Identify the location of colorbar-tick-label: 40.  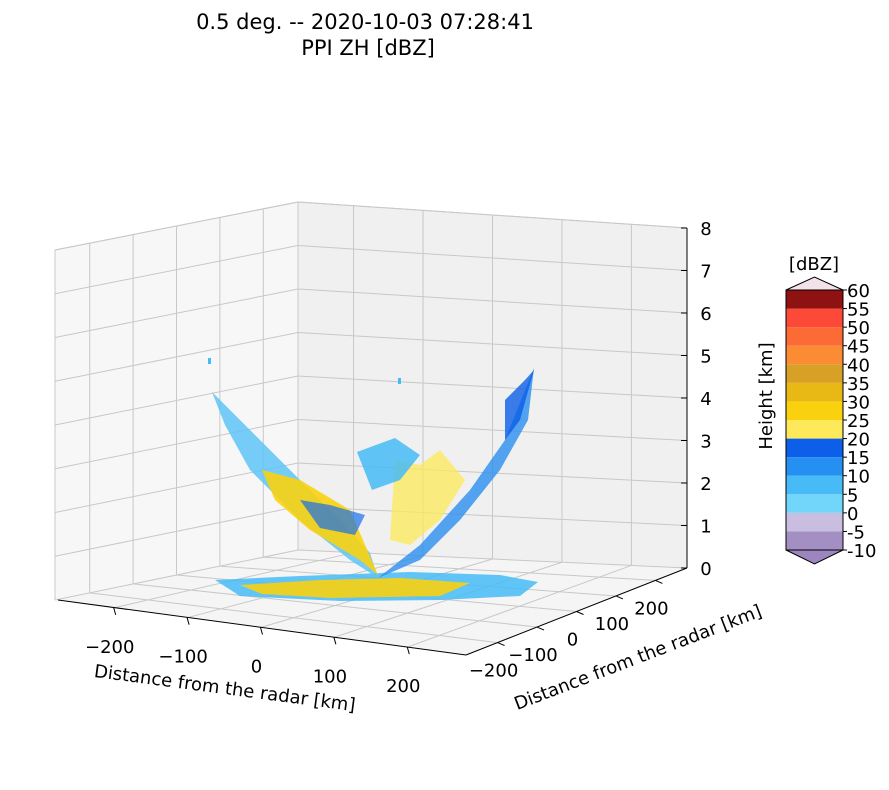
(858, 365).